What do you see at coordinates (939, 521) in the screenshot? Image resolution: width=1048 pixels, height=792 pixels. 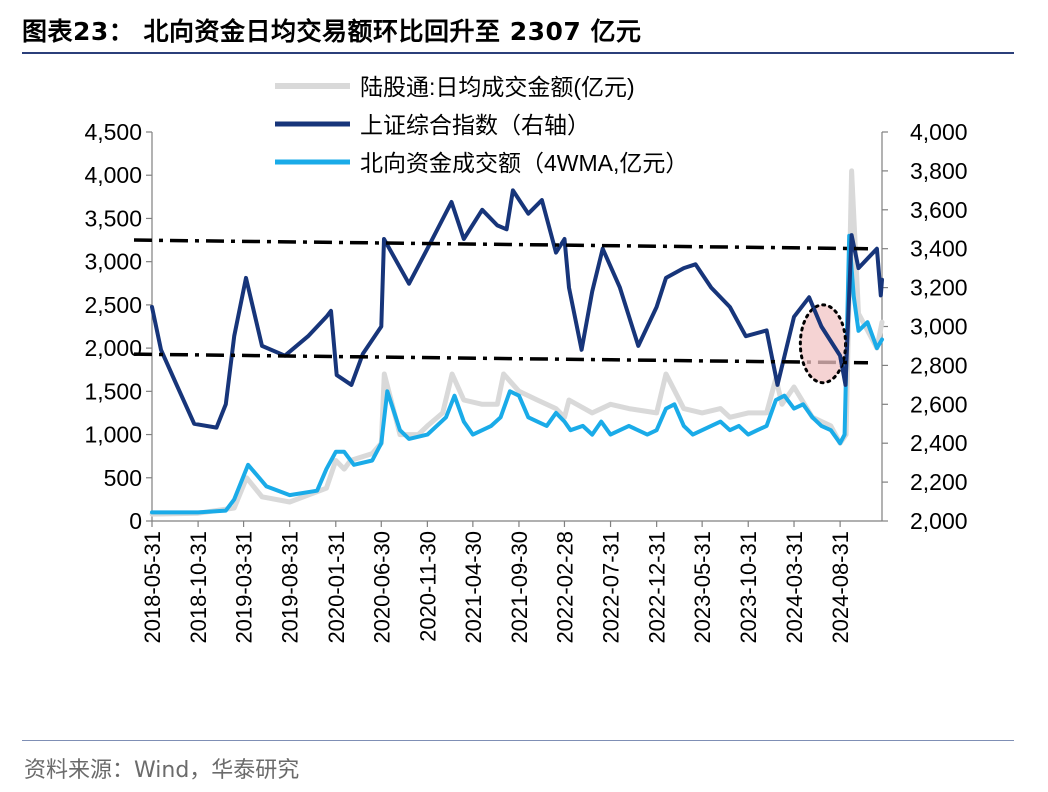 I see `right-tick-label: 2,000` at bounding box center [939, 521].